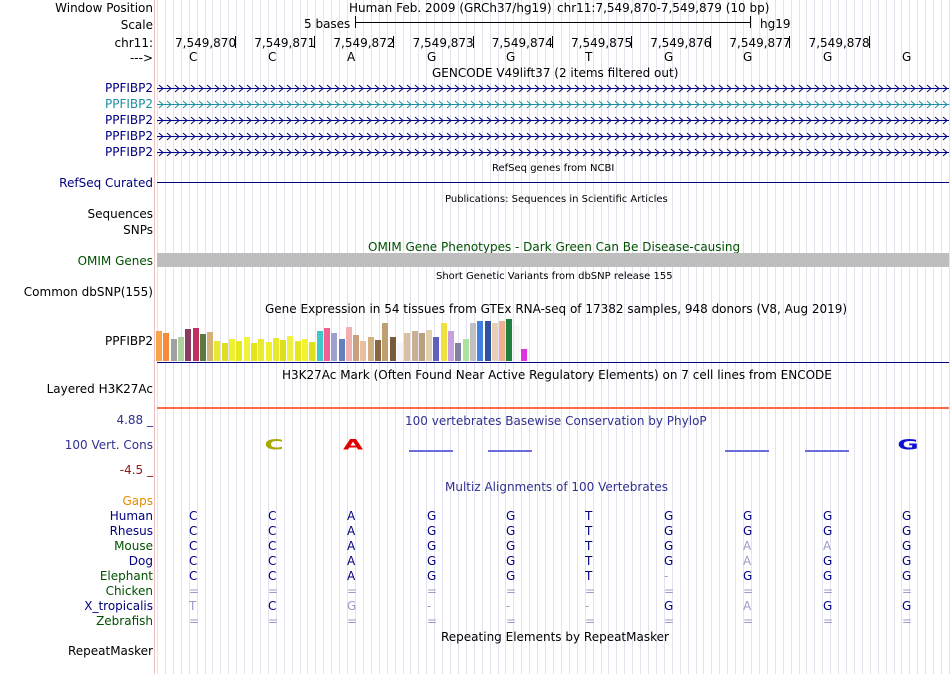  Describe the element at coordinates (133, 546) in the screenshot. I see `species-label: Mouse` at that location.